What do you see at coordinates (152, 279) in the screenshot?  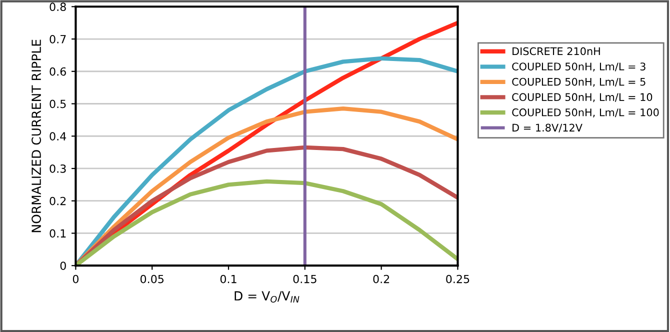 I see `x-tick-label: 0.05` at bounding box center [152, 279].